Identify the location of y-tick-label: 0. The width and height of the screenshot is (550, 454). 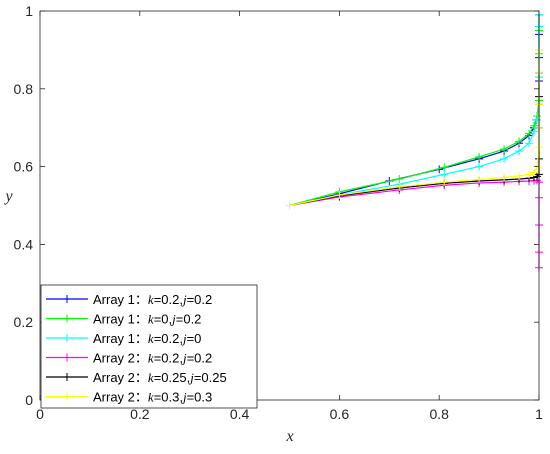
(29, 400).